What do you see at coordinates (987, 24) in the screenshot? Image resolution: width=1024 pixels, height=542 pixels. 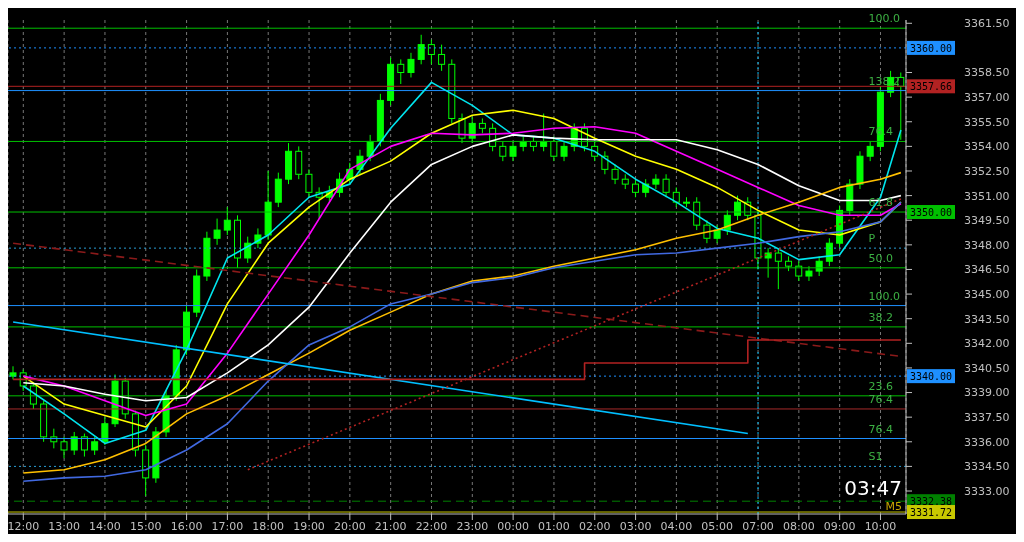 I see `y-tick-label: 3361.50` at bounding box center [987, 24].